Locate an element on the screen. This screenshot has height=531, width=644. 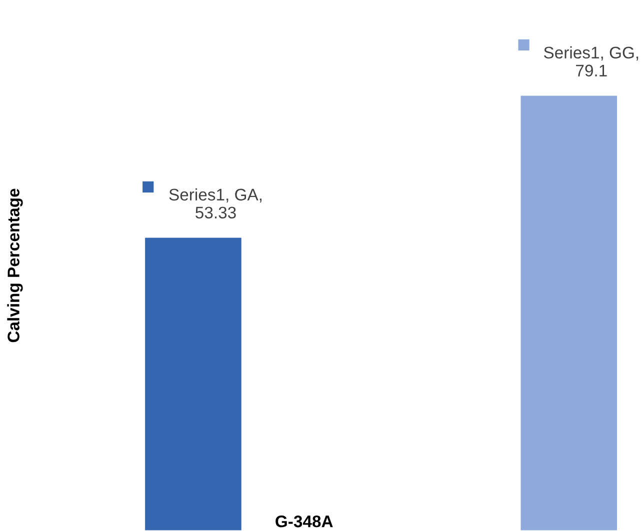
data-label: Series1, GG, 79.1 is located at coordinates (591, 61).